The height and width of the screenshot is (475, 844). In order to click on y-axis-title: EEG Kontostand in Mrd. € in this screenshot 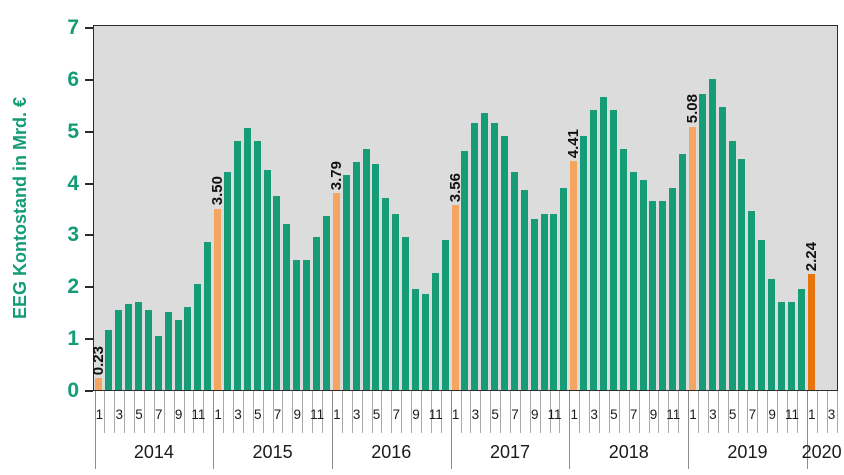, I will do `click(20, 208)`.